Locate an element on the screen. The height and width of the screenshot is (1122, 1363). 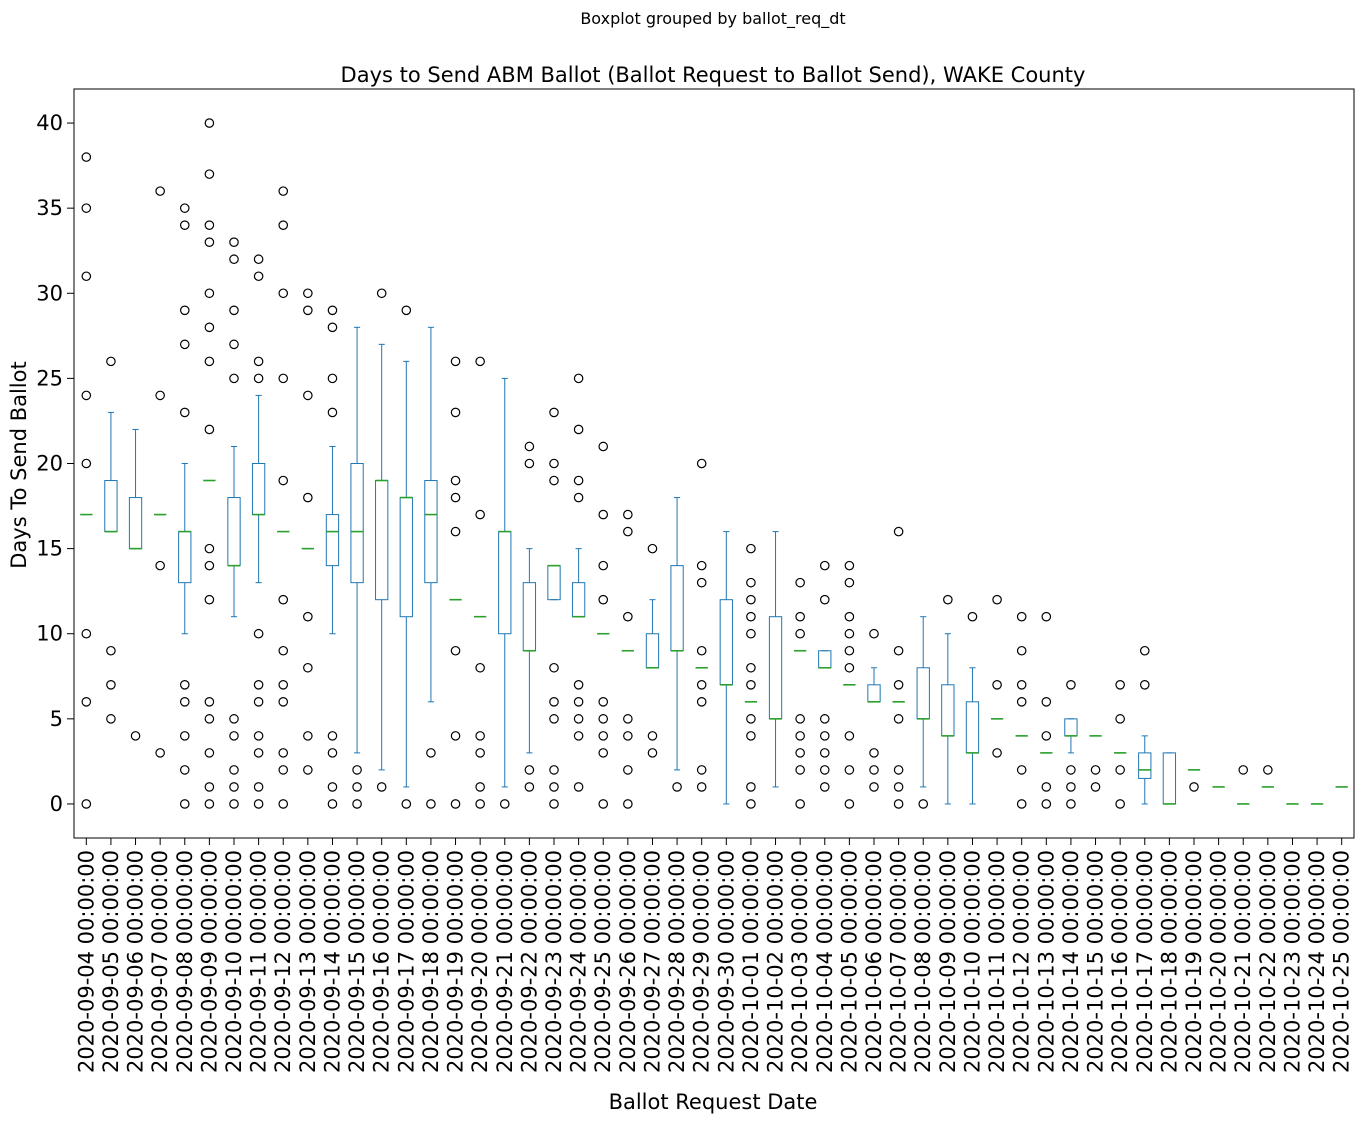
x-tick-label: 2020-10-16 00:00:00 is located at coordinates (1120, 961).